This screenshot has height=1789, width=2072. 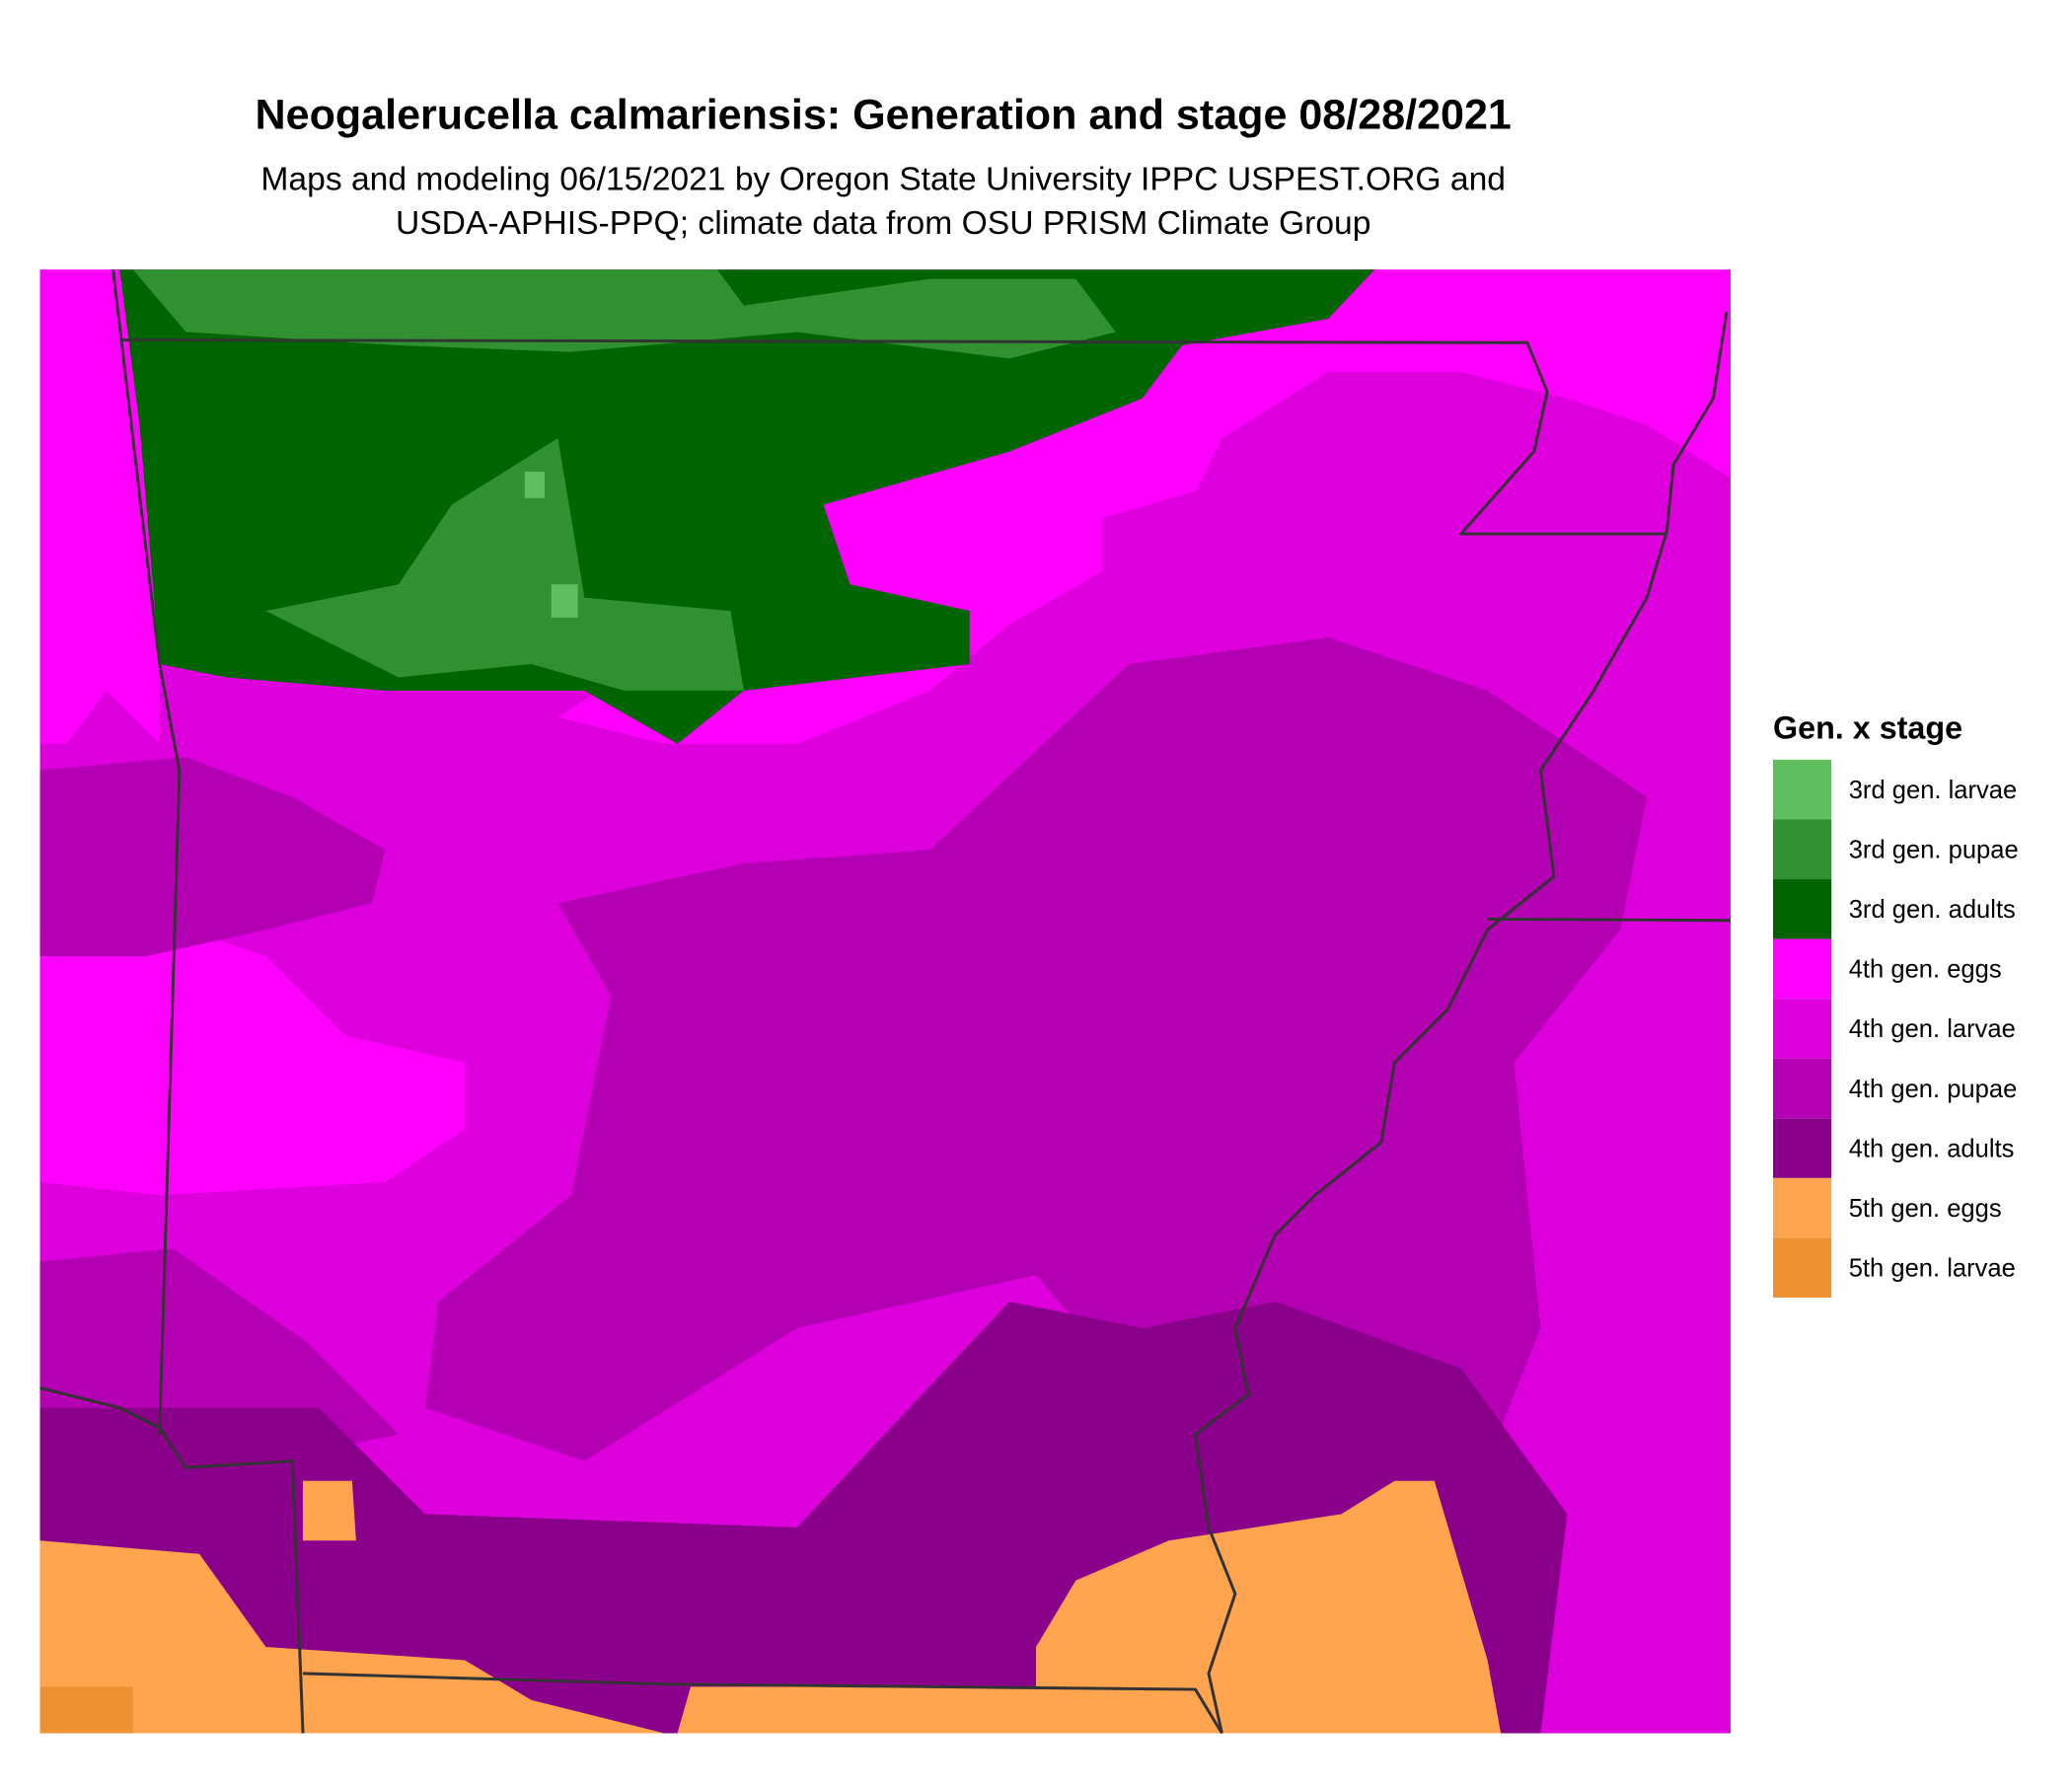 What do you see at coordinates (1933, 1029) in the screenshot?
I see `legend-label: 4th gen. larvae` at bounding box center [1933, 1029].